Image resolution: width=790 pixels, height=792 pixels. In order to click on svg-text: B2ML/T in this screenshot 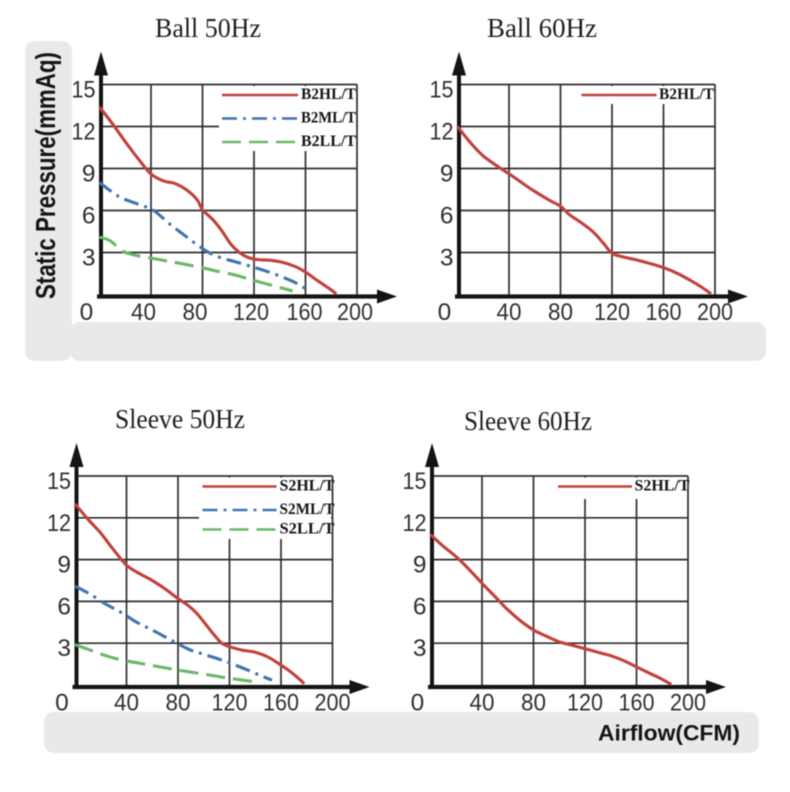, I will do `click(329, 118)`.